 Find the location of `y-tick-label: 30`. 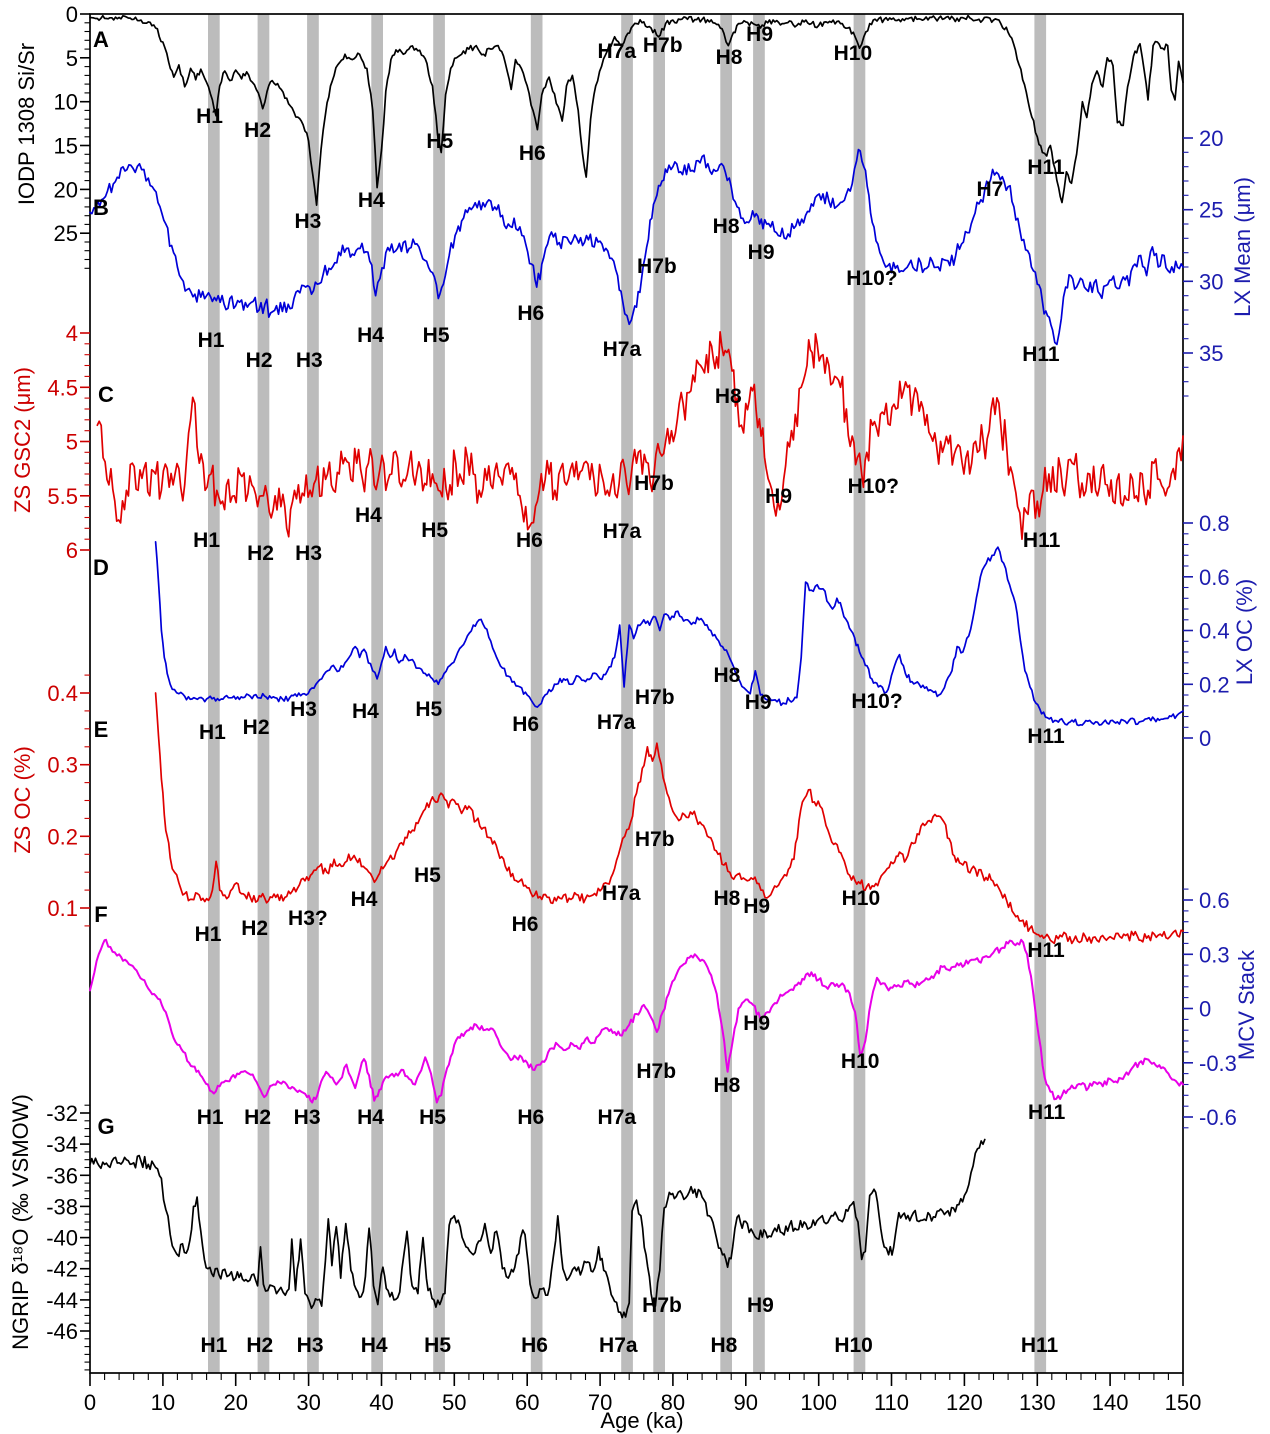

y-tick-label: 30 is located at coordinates (1211, 281).